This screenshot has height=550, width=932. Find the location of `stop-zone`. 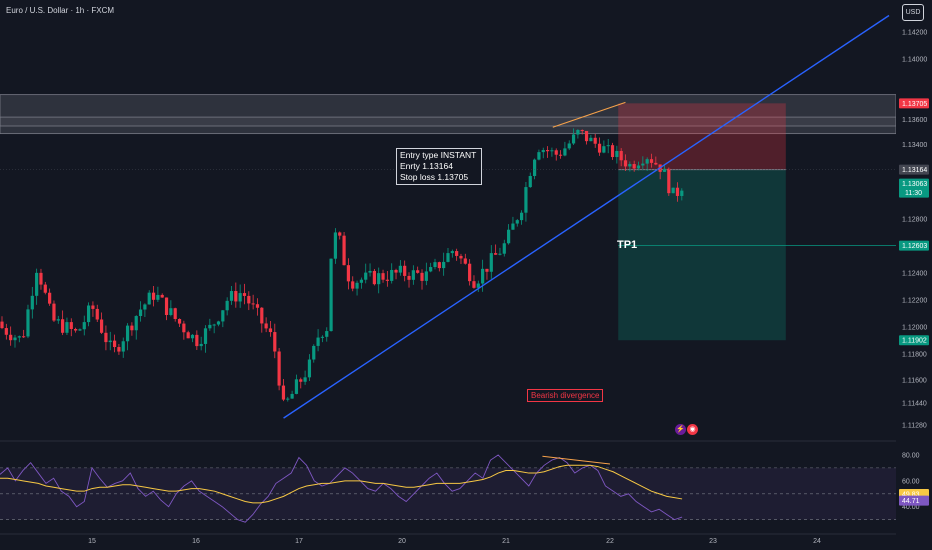

stop-zone is located at coordinates (702, 136).